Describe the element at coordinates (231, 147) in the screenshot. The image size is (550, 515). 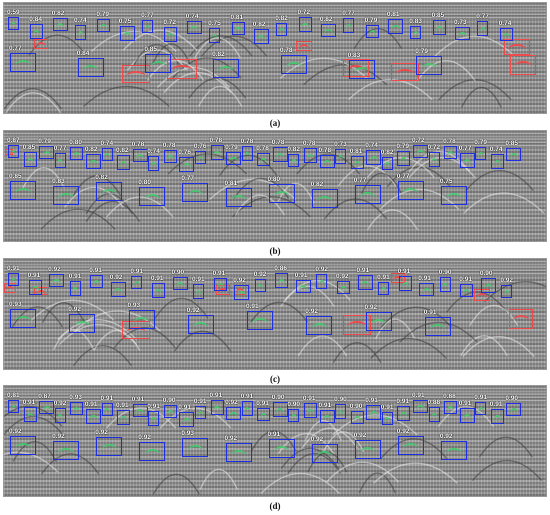
I see `confidence-score: 0.79` at that location.